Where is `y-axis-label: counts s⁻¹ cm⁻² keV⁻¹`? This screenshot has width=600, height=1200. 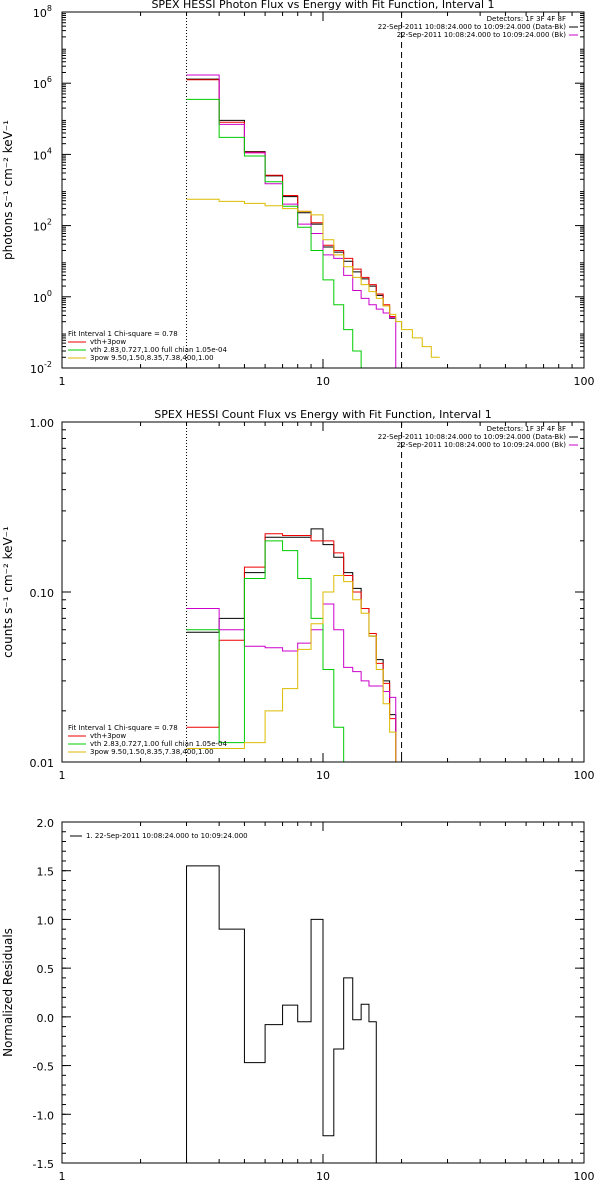 y-axis-label: counts s⁻¹ cm⁻² keV⁻¹ is located at coordinates (8, 592).